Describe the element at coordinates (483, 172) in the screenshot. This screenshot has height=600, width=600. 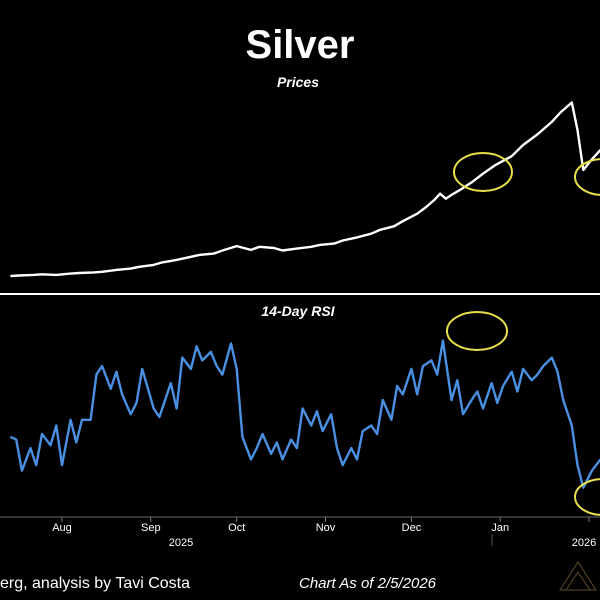
I see `circle-highlight-dec` at that location.